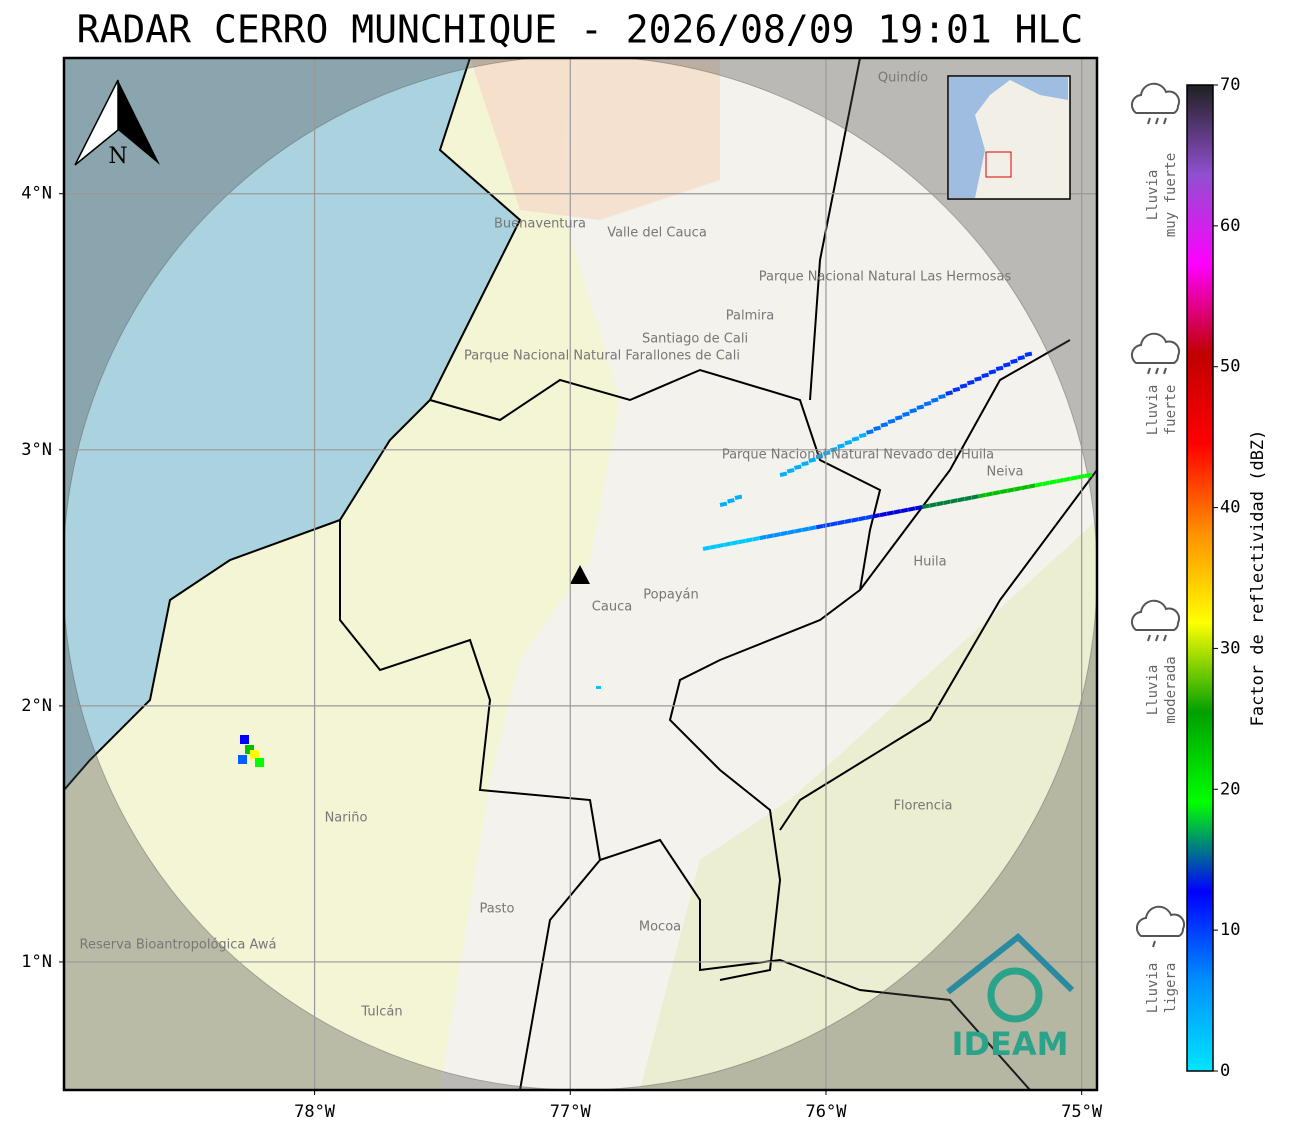  I want to click on place-label: Reserva Bioantropológica Awá, so click(178, 945).